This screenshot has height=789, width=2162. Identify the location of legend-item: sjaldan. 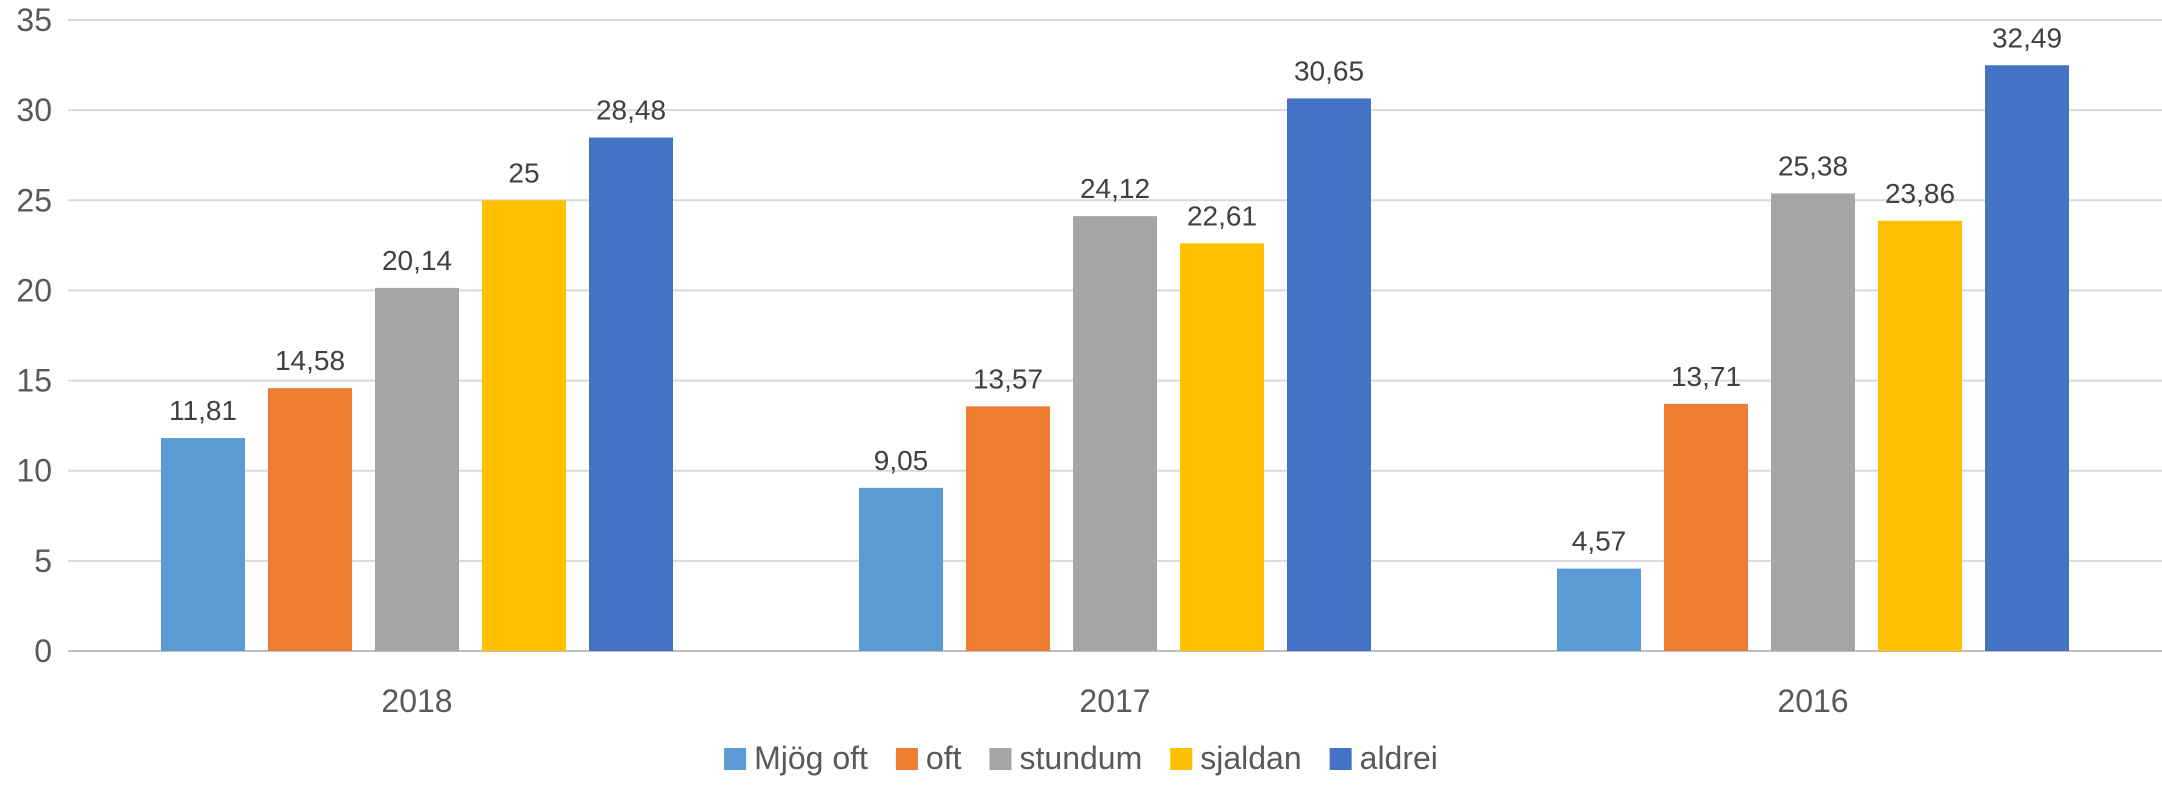
(1236, 758).